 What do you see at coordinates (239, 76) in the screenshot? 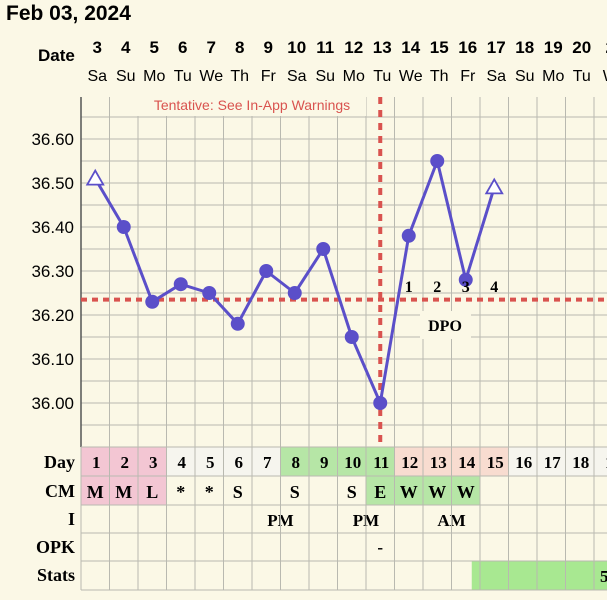
I see `weekday-label: Th` at bounding box center [239, 76].